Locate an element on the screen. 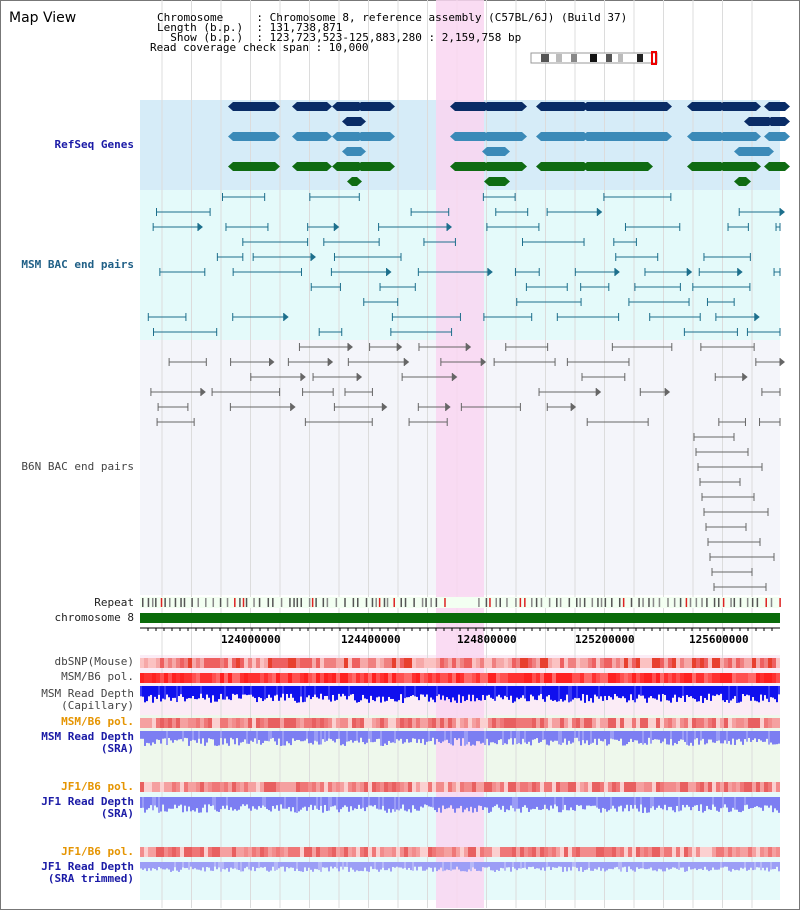 The height and width of the screenshot is (910, 800). chromosome-ideogram is located at coordinates (594, 58).